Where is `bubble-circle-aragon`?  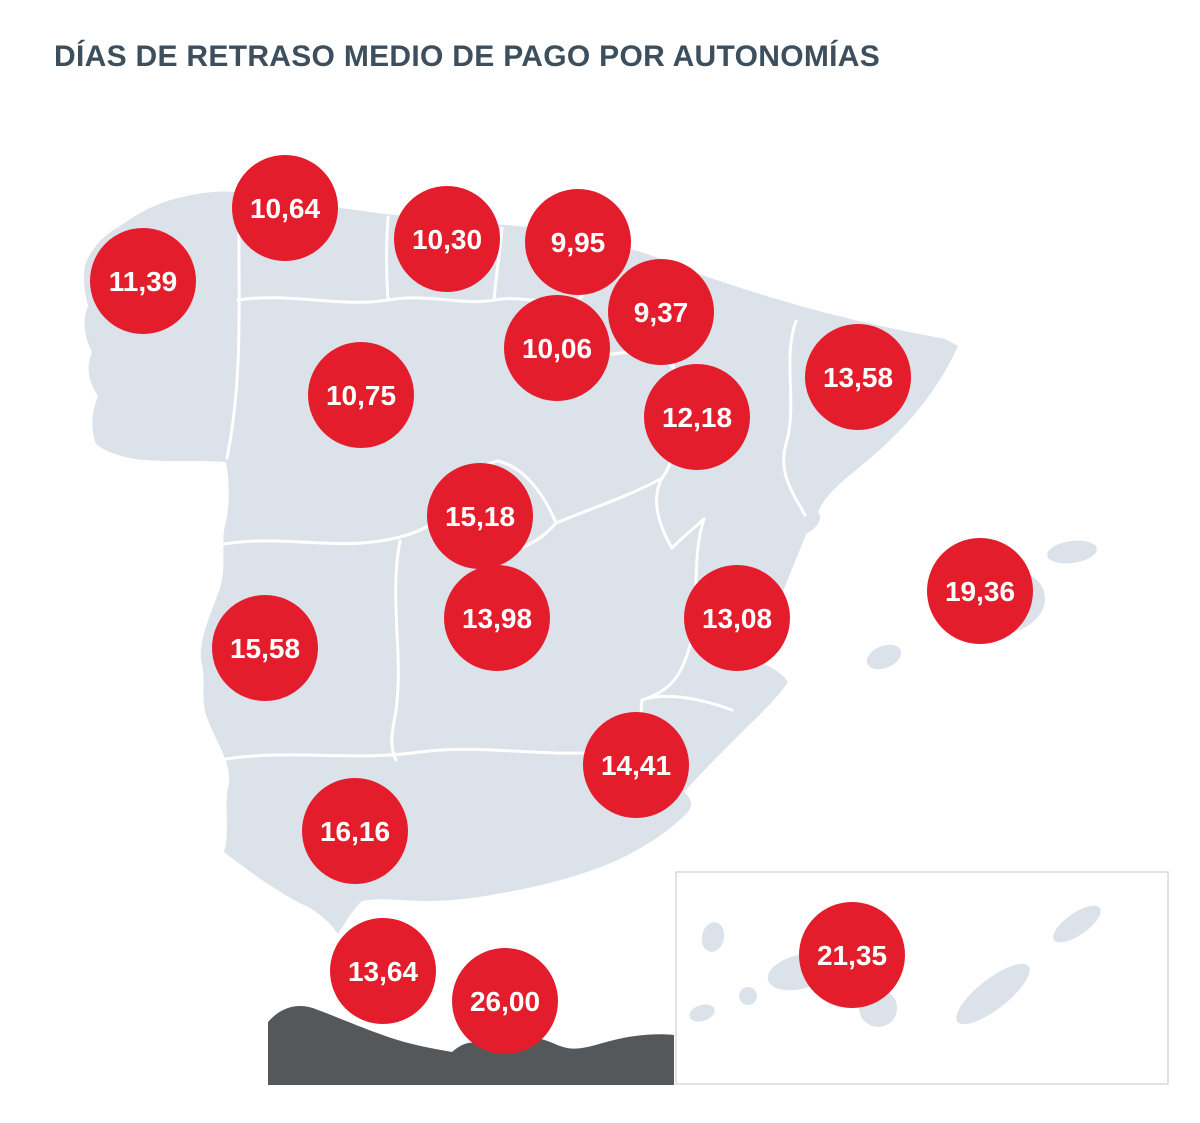 bubble-circle-aragon is located at coordinates (697, 417).